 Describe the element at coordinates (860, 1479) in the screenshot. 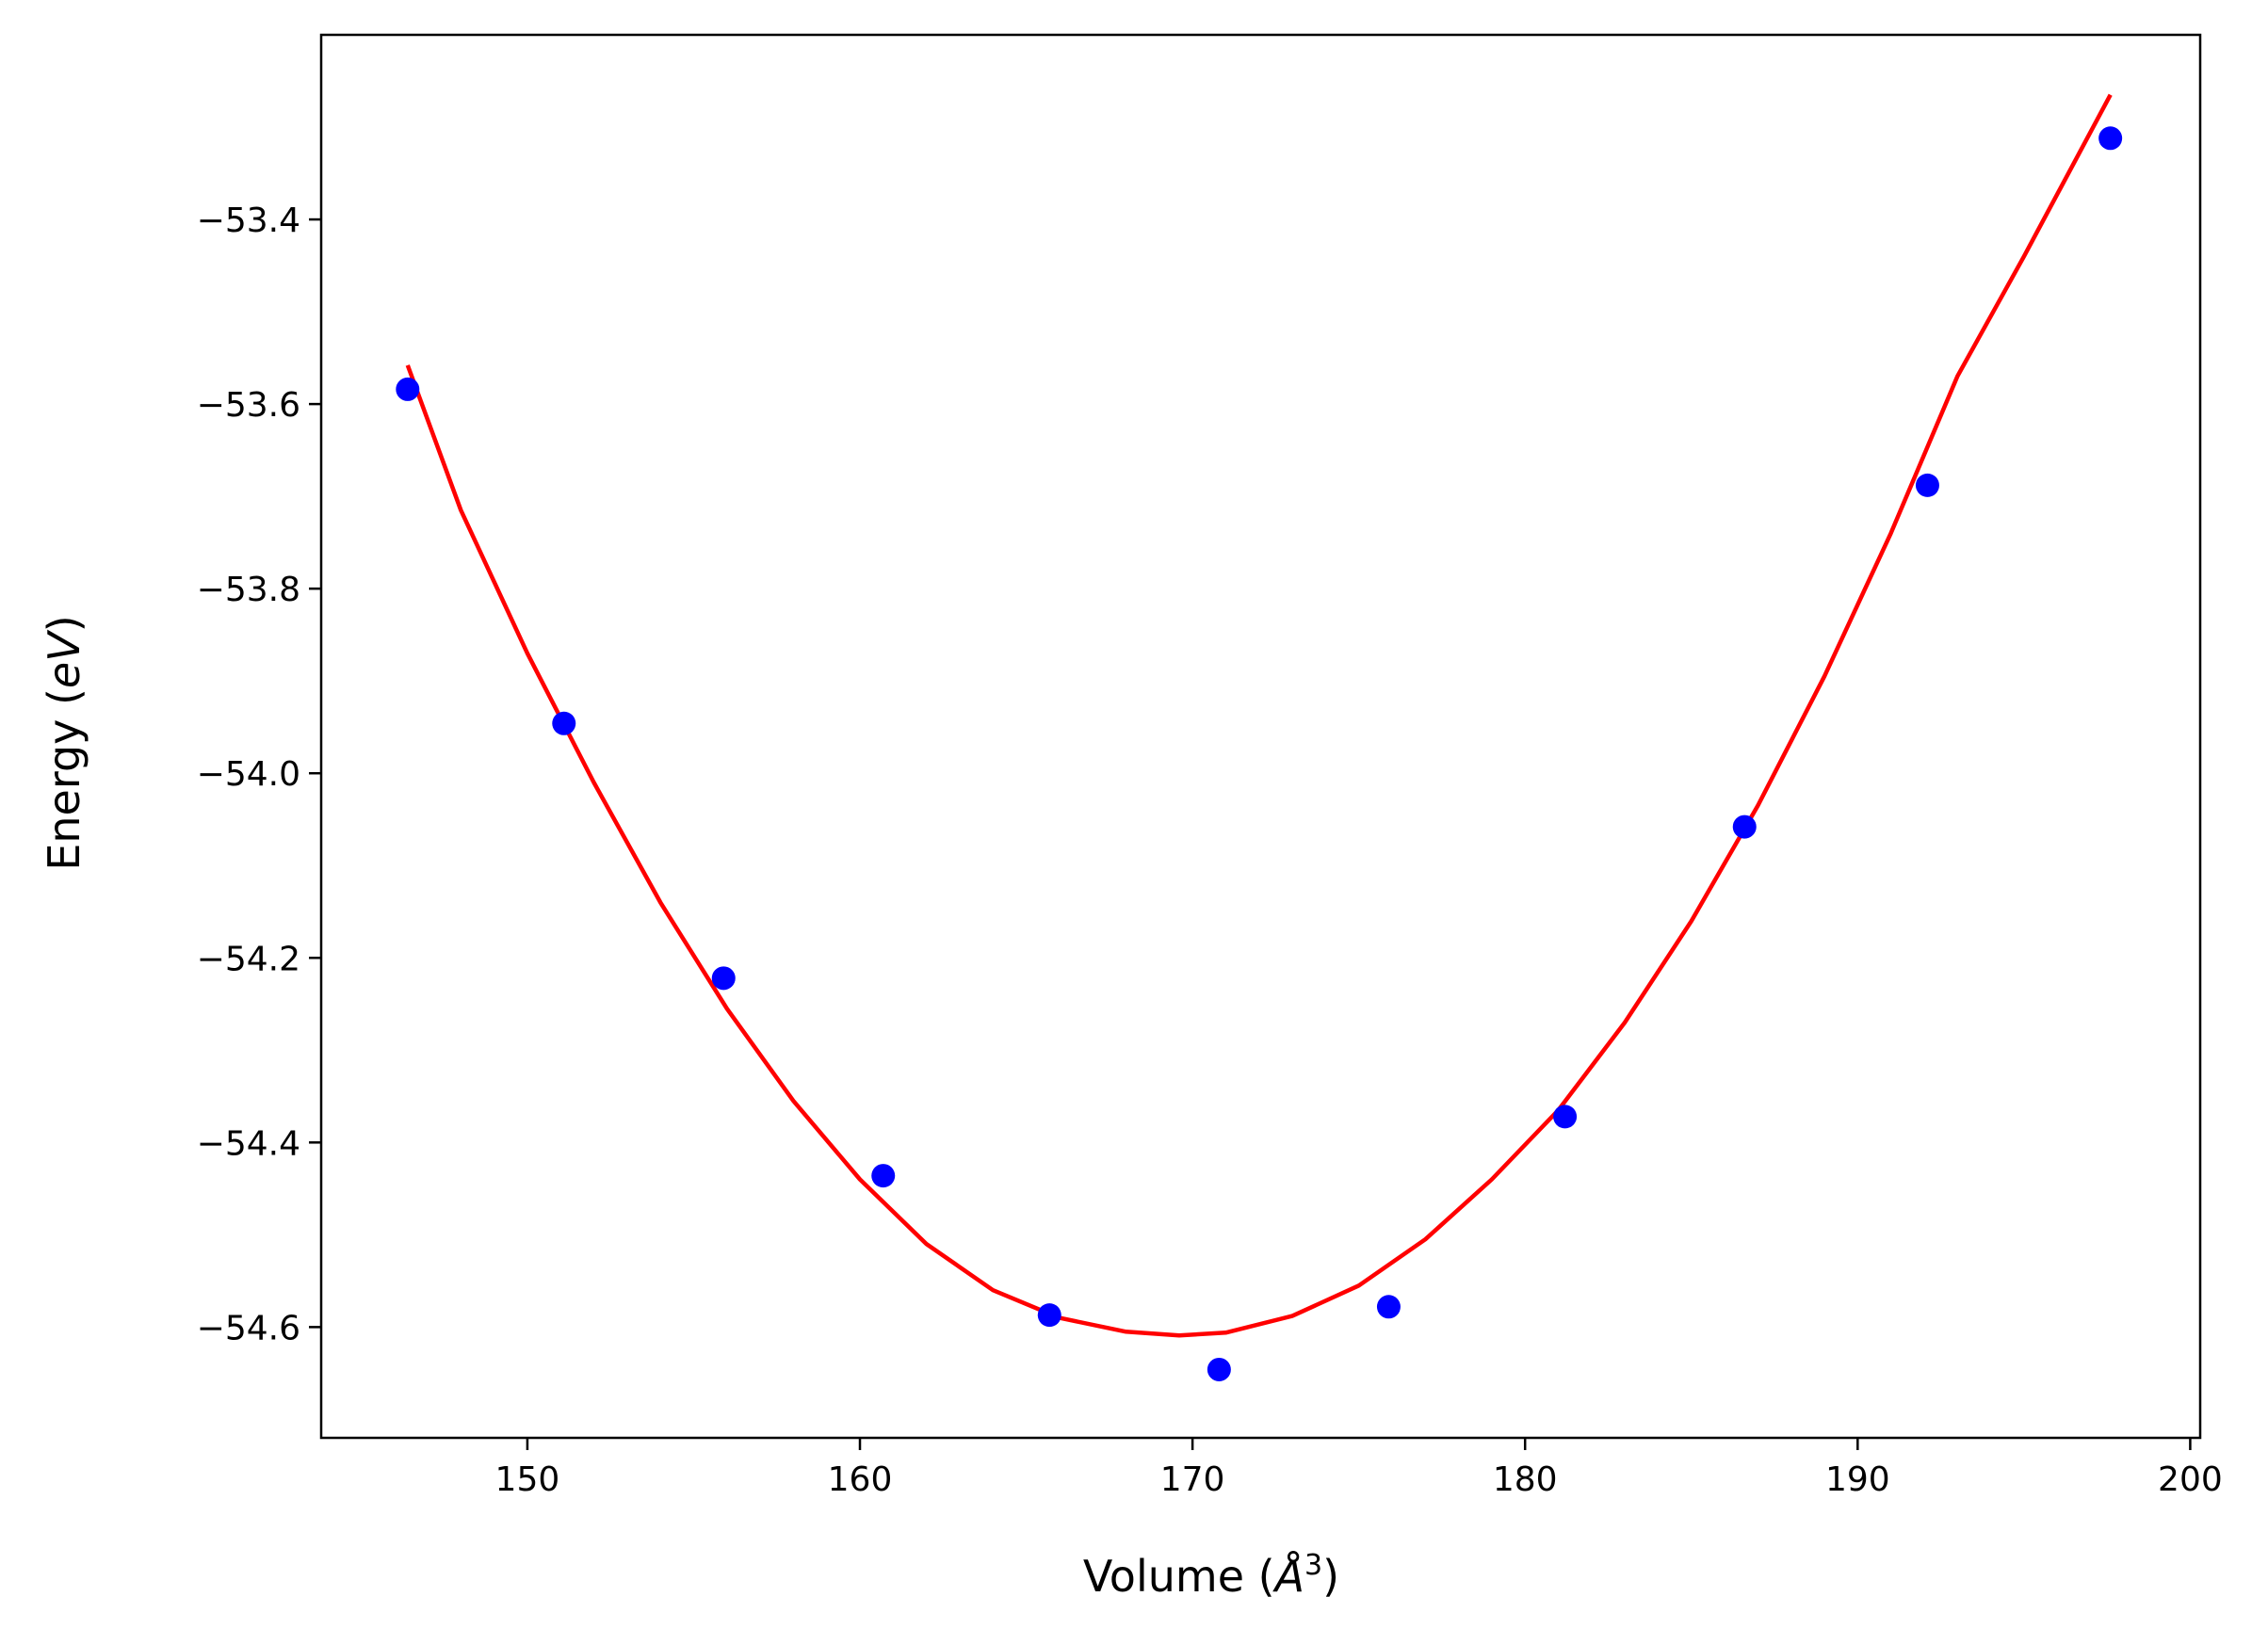

I see `x-tick-label: 160` at that location.